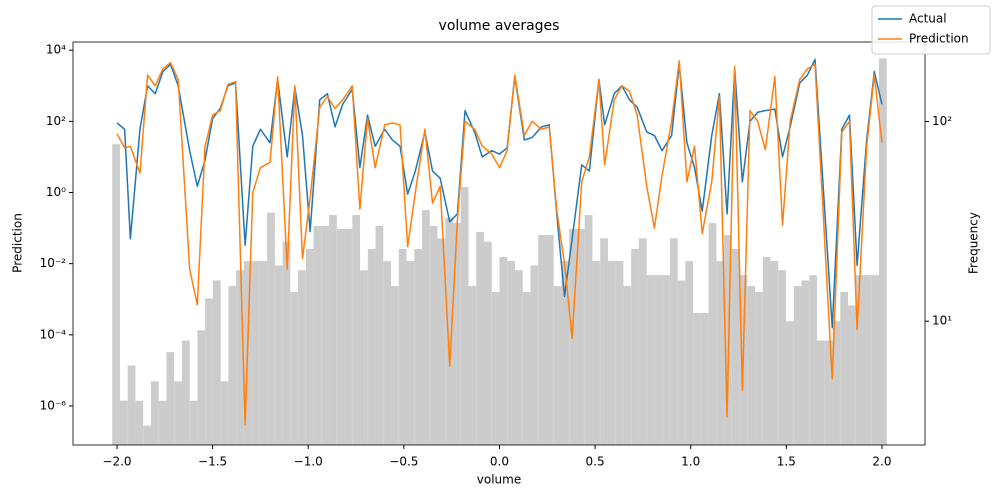 This screenshot has height=498, width=998. I want to click on y2-tick-label: 10¹, so click(942, 321).